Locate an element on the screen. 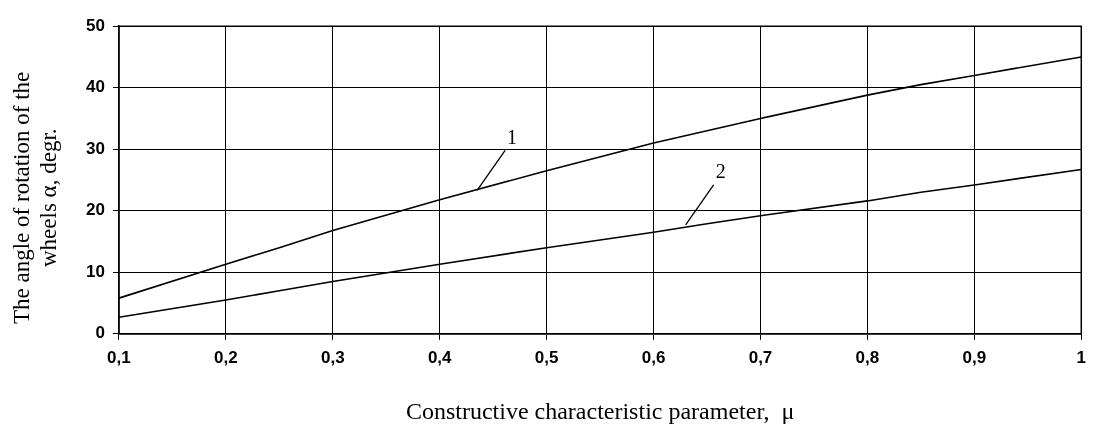 The width and height of the screenshot is (1102, 439). y-tick-label: 20 is located at coordinates (95, 210).